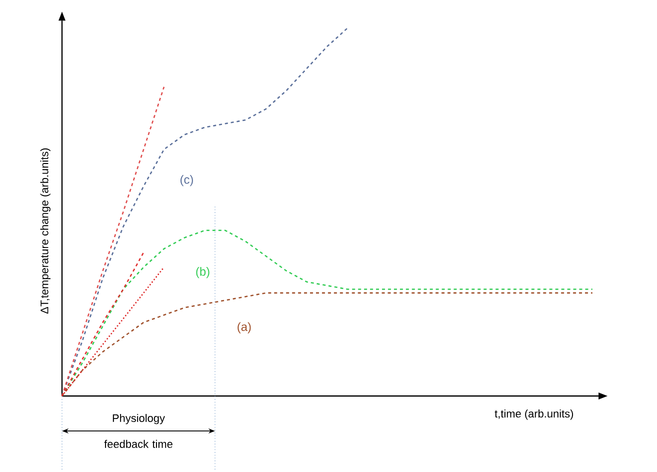  I want to click on text: (b), so click(203, 272).